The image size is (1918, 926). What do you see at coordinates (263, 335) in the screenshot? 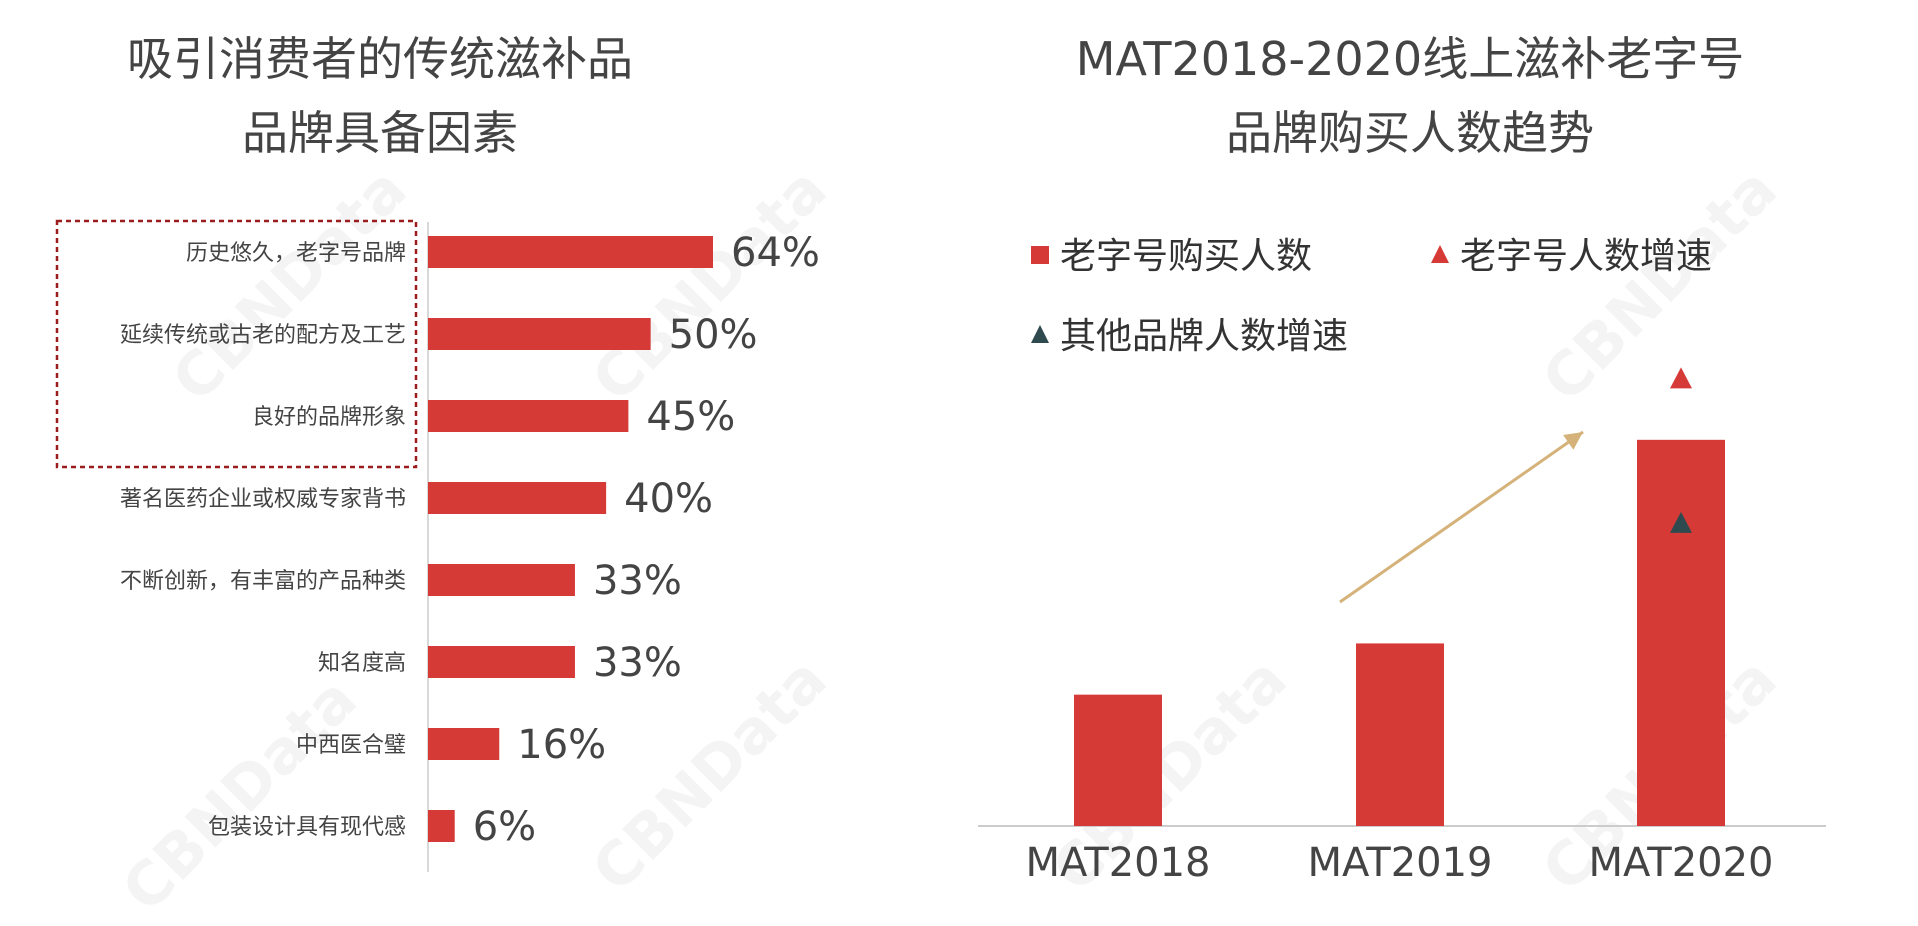
I see `category-label: 延续传统或古老的配方及工艺` at bounding box center [263, 335].